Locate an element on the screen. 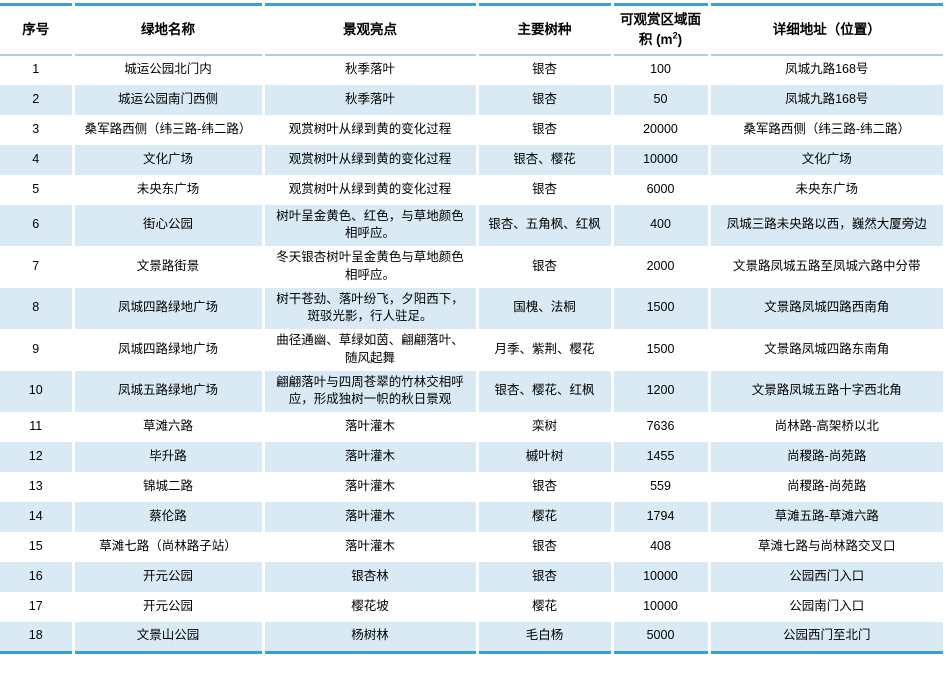 Image resolution: width=952 pixels, height=677 pixels. cell-green-space-name: 桑军路西侧（纬三路-纬二路） is located at coordinates (167, 129).